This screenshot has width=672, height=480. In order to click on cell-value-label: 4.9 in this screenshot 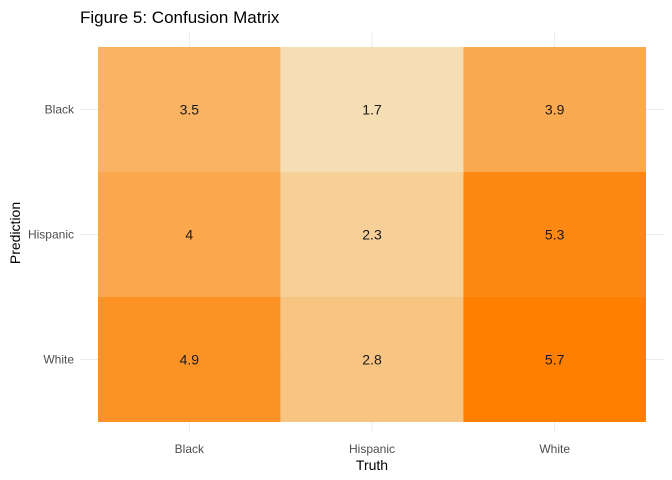, I will do `click(190, 360)`.